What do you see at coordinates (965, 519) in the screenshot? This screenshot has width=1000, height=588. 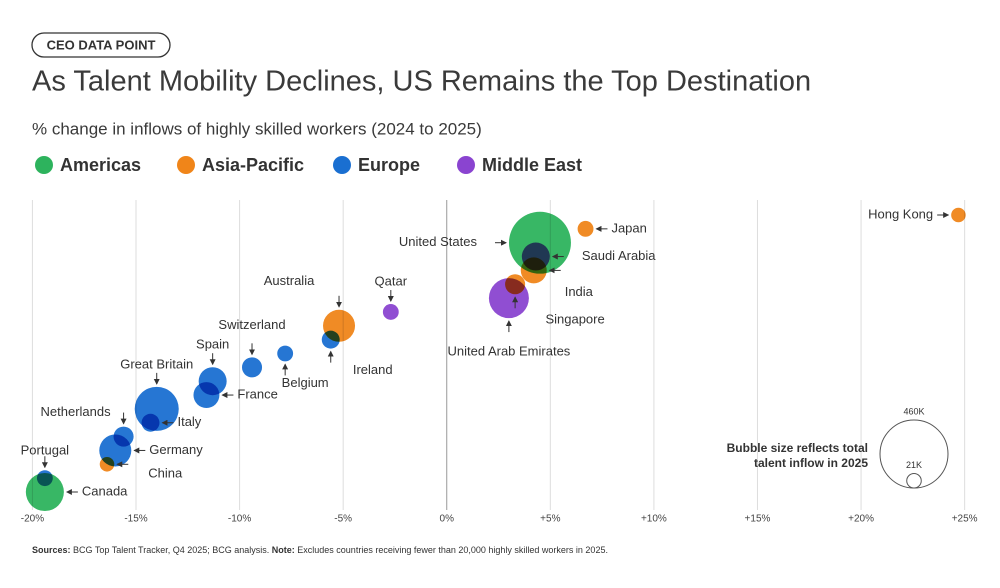 I see `x-tick-label: +25%` at bounding box center [965, 519].